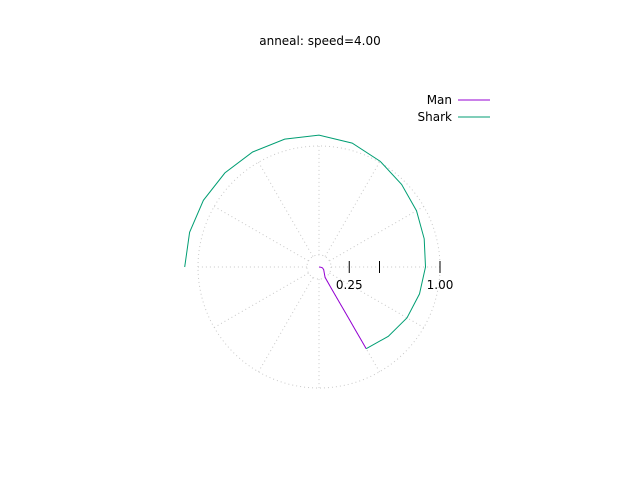 This screenshot has width=640, height=480. I want to click on series-man-line, so click(342, 307).